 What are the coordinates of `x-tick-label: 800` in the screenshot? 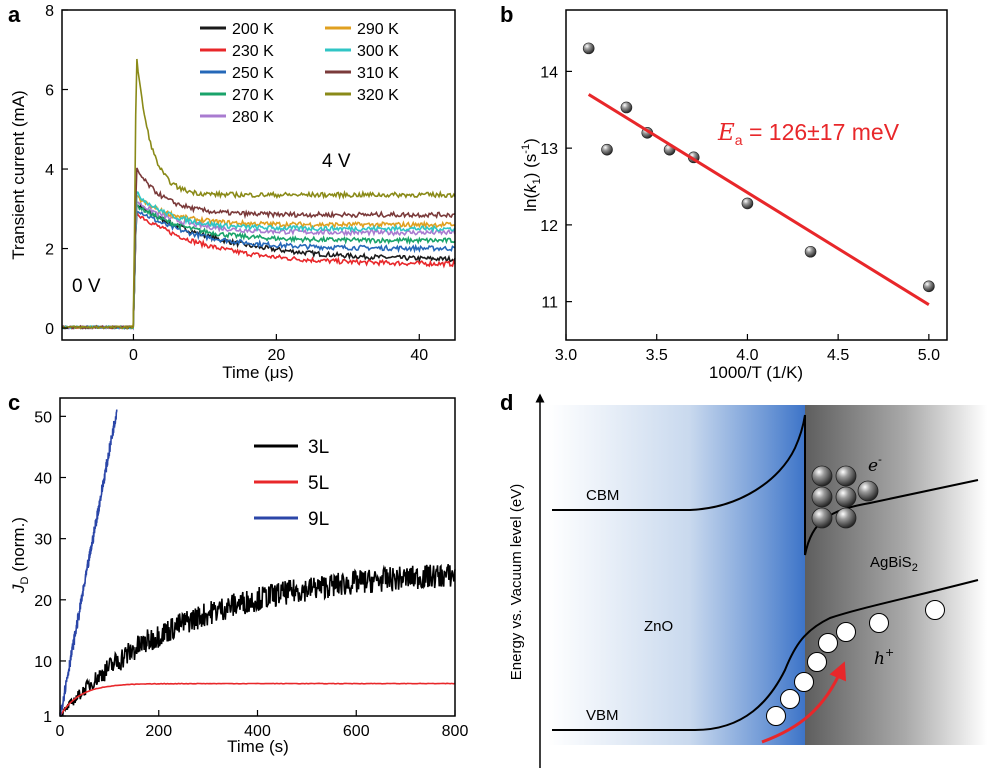 It's located at (455, 731).